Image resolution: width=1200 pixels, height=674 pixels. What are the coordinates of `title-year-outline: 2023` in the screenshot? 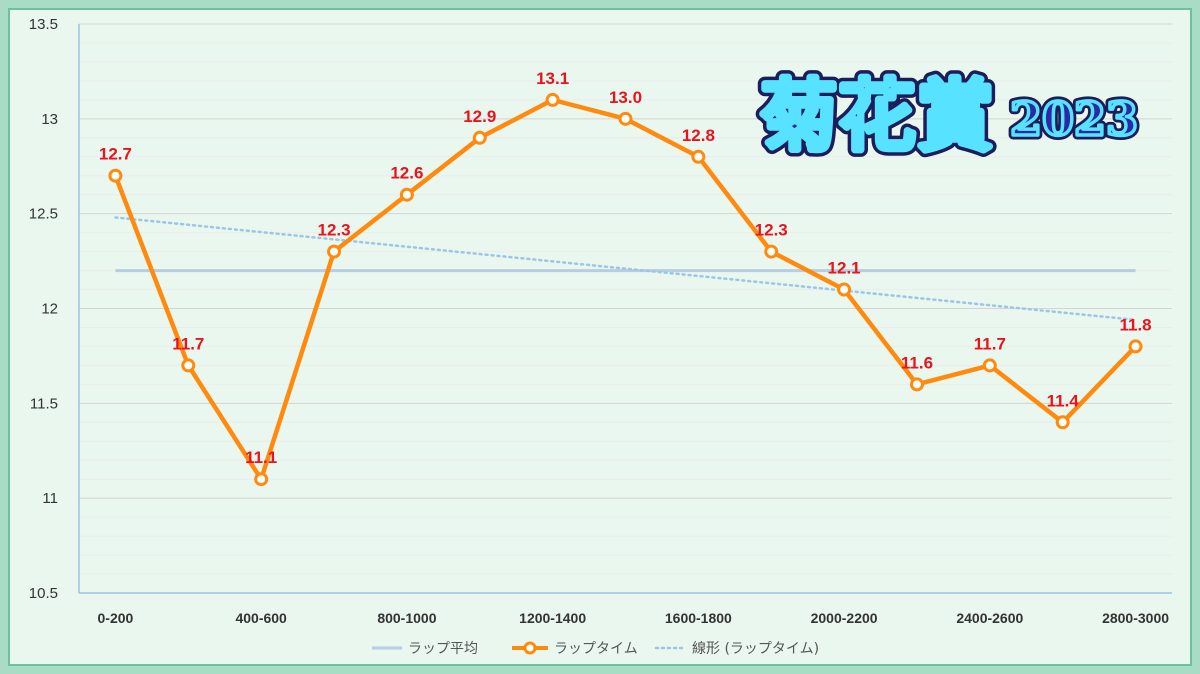 It's located at (1074, 119).